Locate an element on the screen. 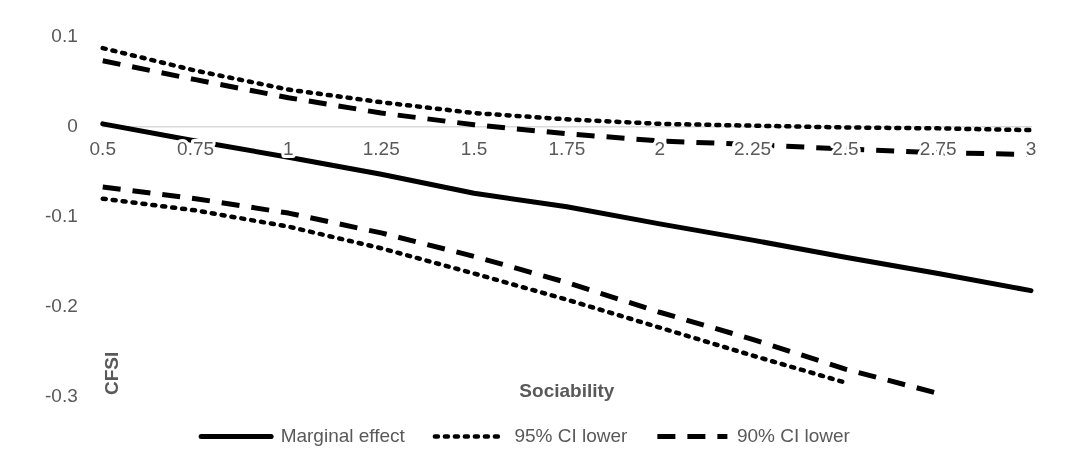 Image resolution: width=1071 pixels, height=466 pixels. y-tick-label: -0.3 is located at coordinates (61, 396).